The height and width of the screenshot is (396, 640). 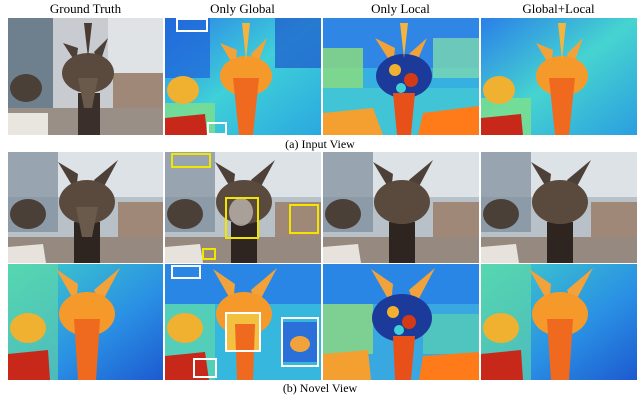 What do you see at coordinates (243, 76) in the screenshot?
I see `input-only-global-depth` at bounding box center [243, 76].